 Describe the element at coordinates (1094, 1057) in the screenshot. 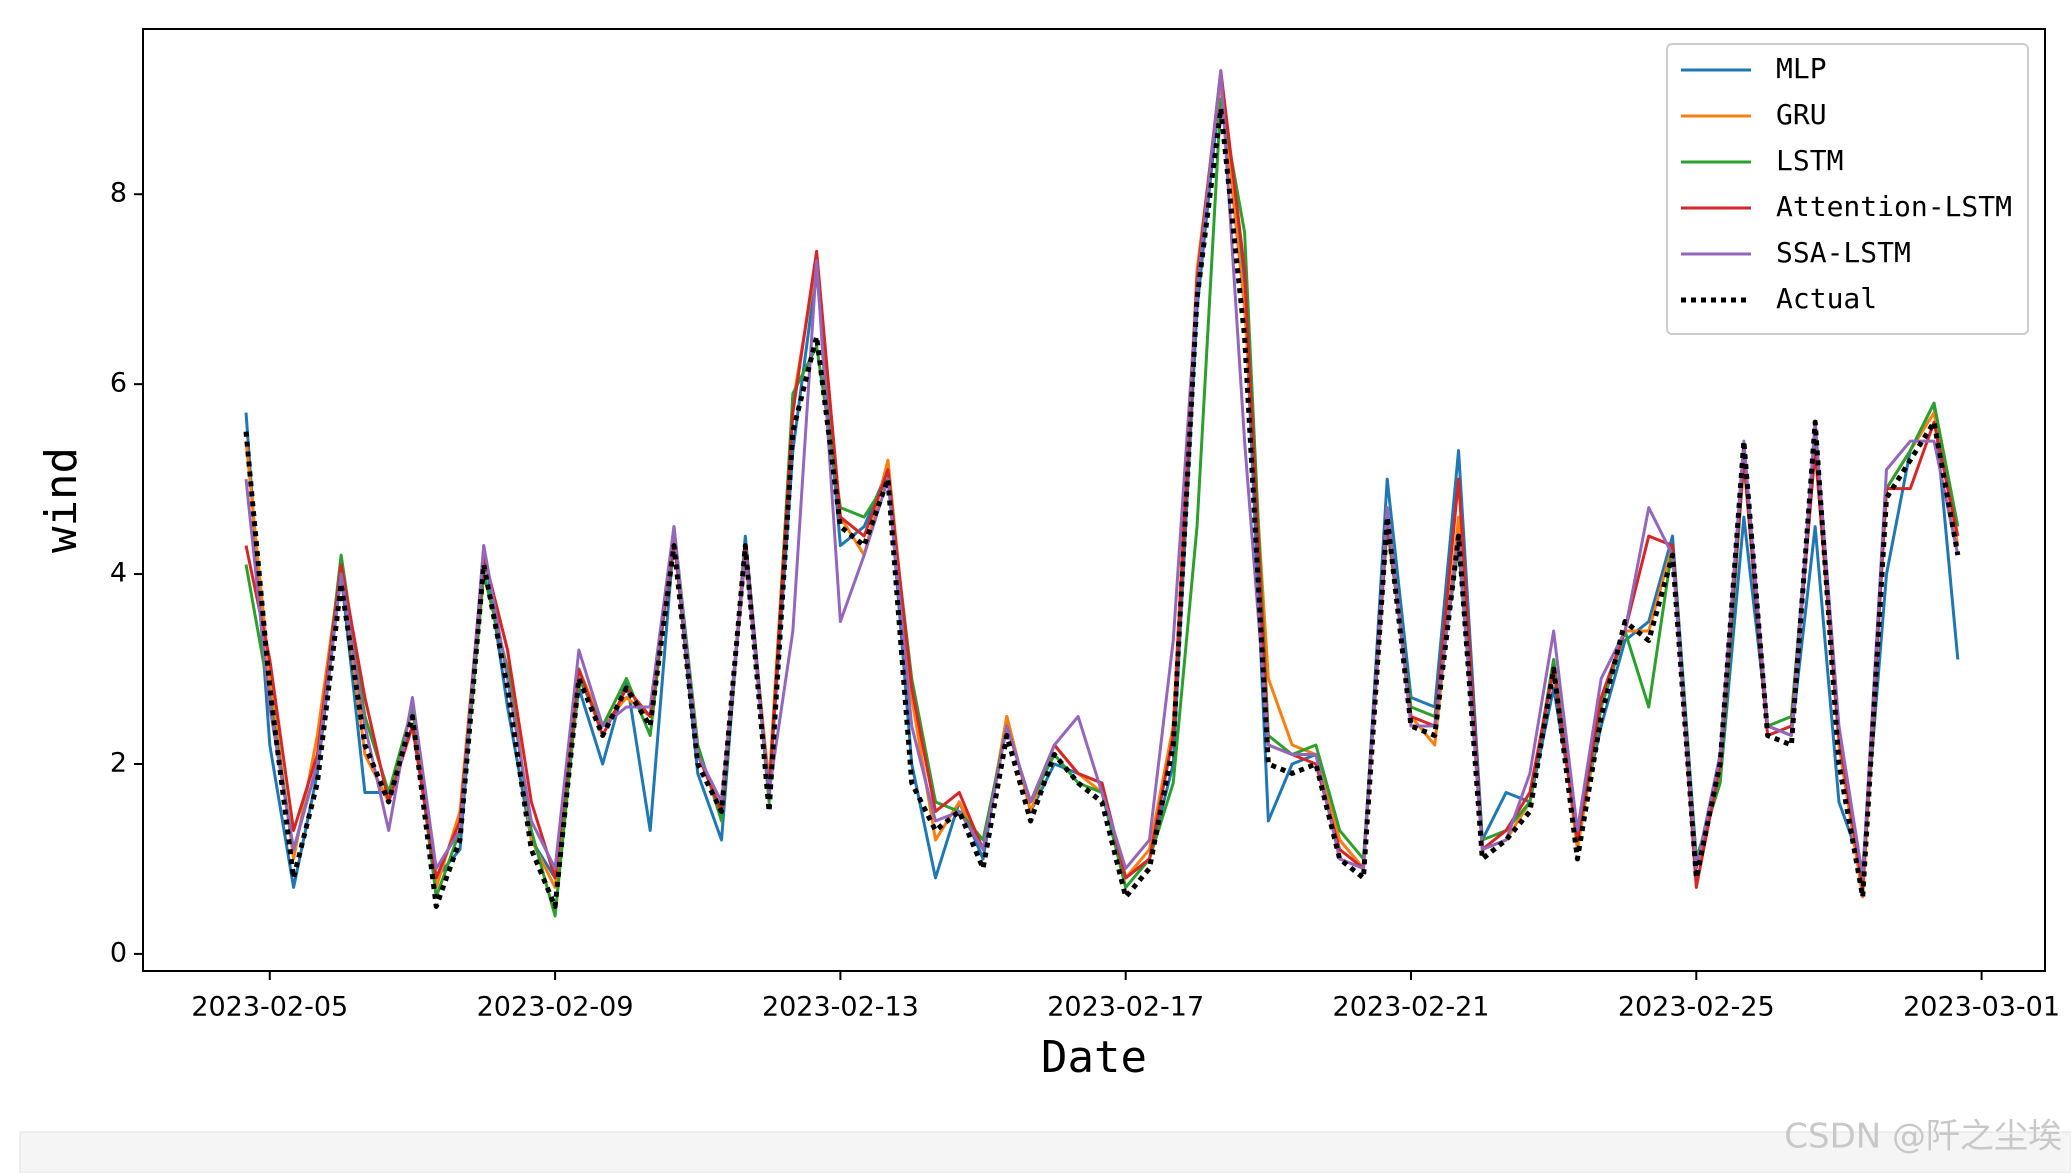

I see `x-axis-label: Date` at that location.